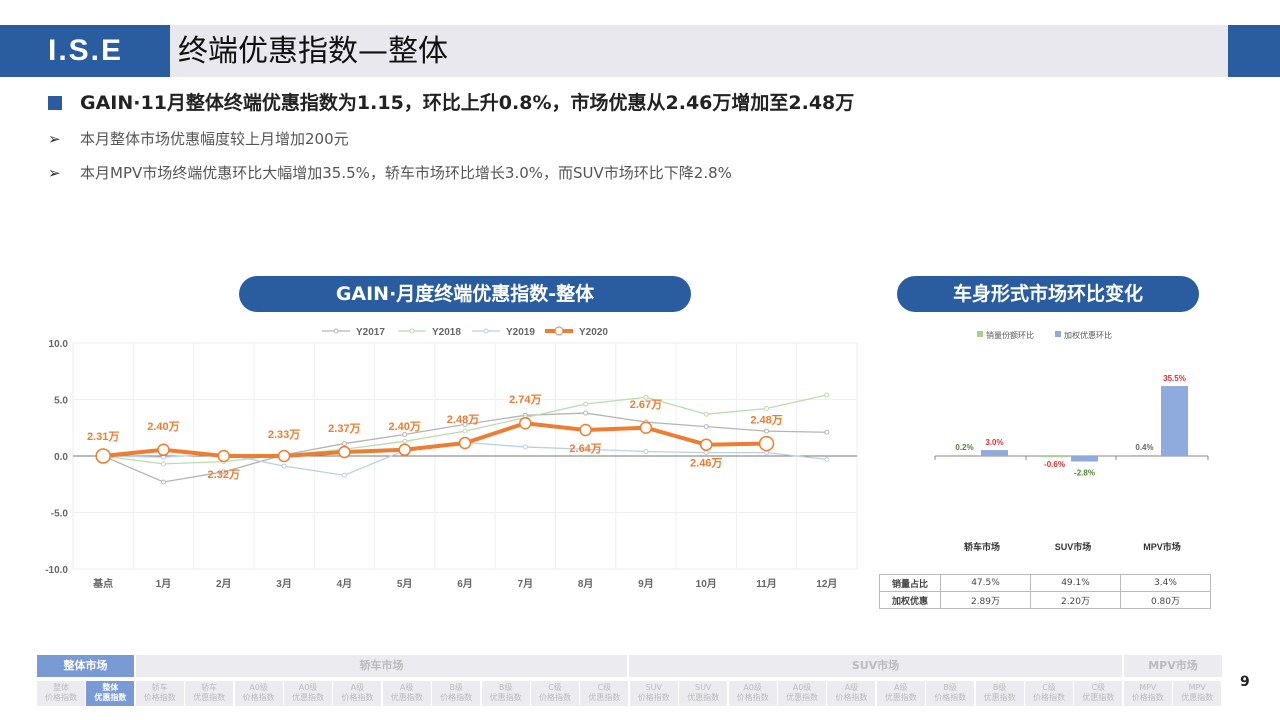 The height and width of the screenshot is (720, 1280). I want to click on nav-tab: SUV 优惠指数, so click(703, 693).